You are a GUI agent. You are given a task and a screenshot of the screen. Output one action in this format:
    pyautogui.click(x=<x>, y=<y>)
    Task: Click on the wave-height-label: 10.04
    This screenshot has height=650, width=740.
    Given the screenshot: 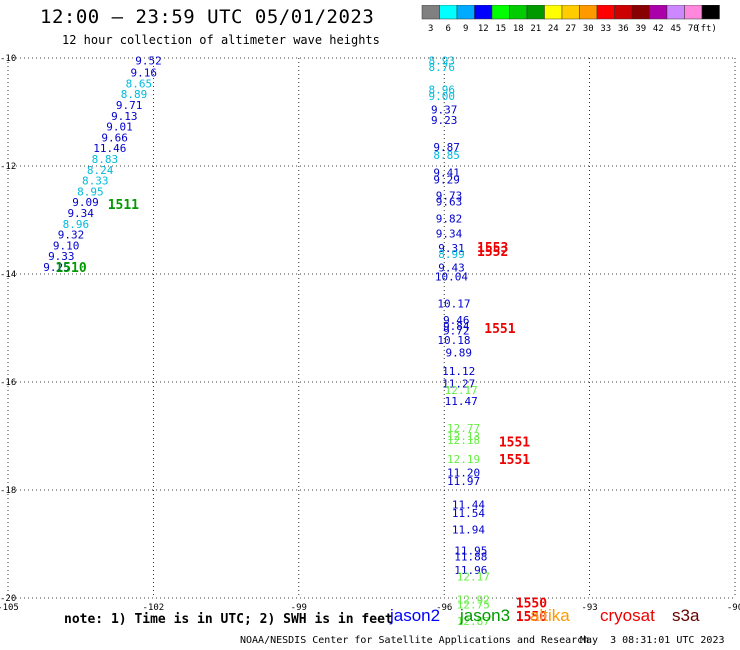 What is the action you would take?
    pyautogui.click(x=451, y=277)
    